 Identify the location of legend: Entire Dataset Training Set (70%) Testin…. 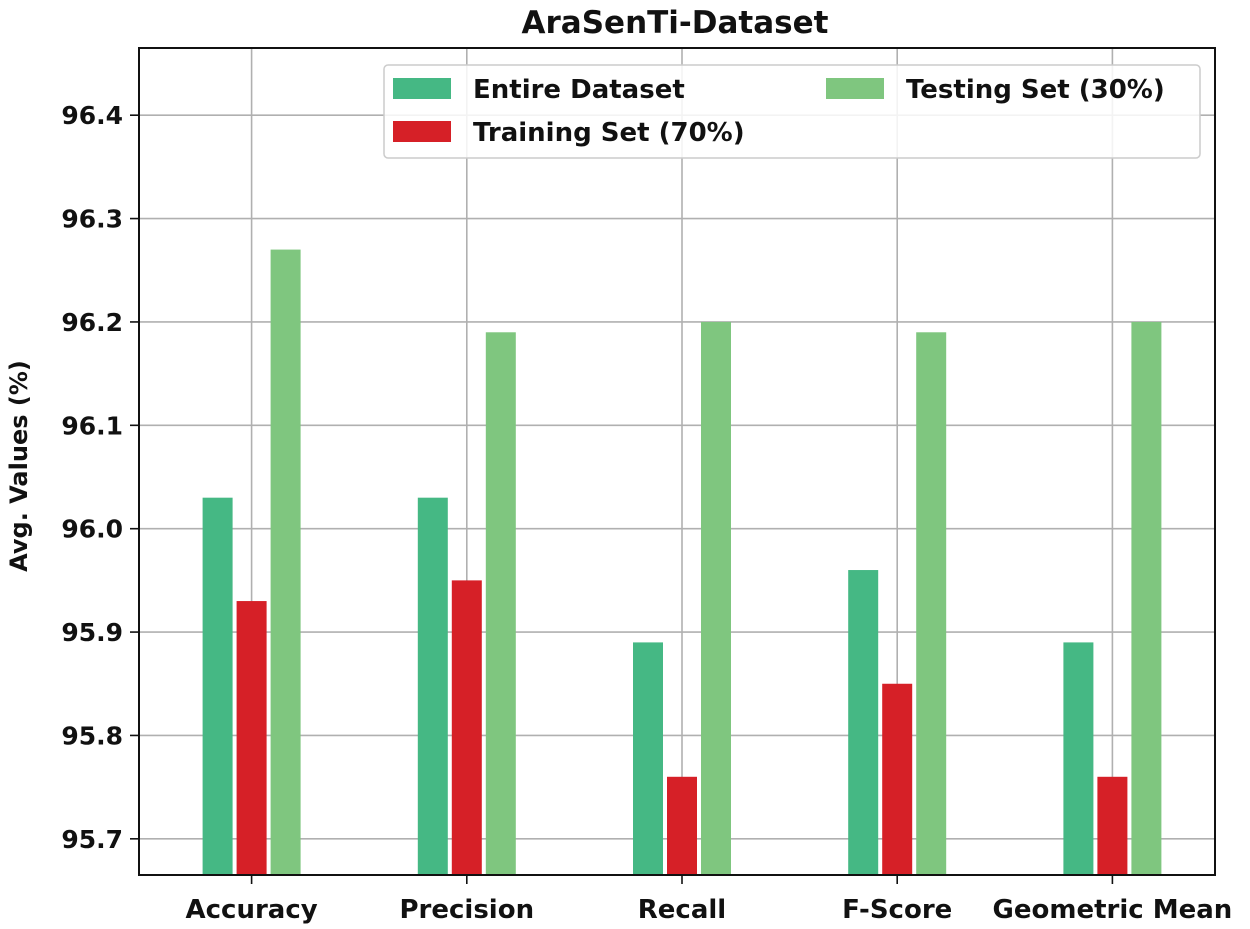
(792, 111).